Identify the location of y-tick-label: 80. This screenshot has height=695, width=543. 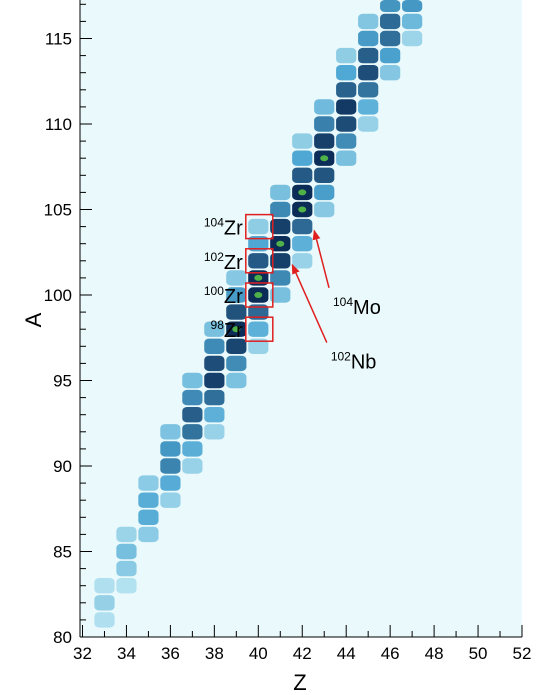
(62, 637).